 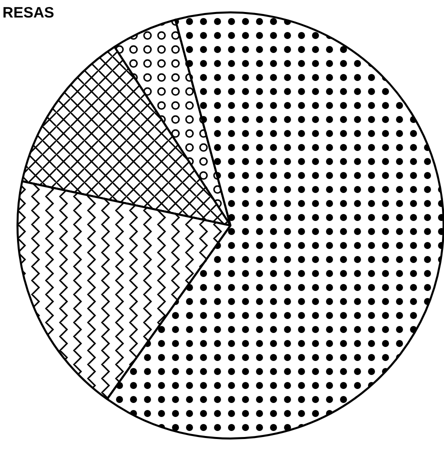 What do you see at coordinates (28, 13) in the screenshot?
I see `chart-title: RESAS` at bounding box center [28, 13].